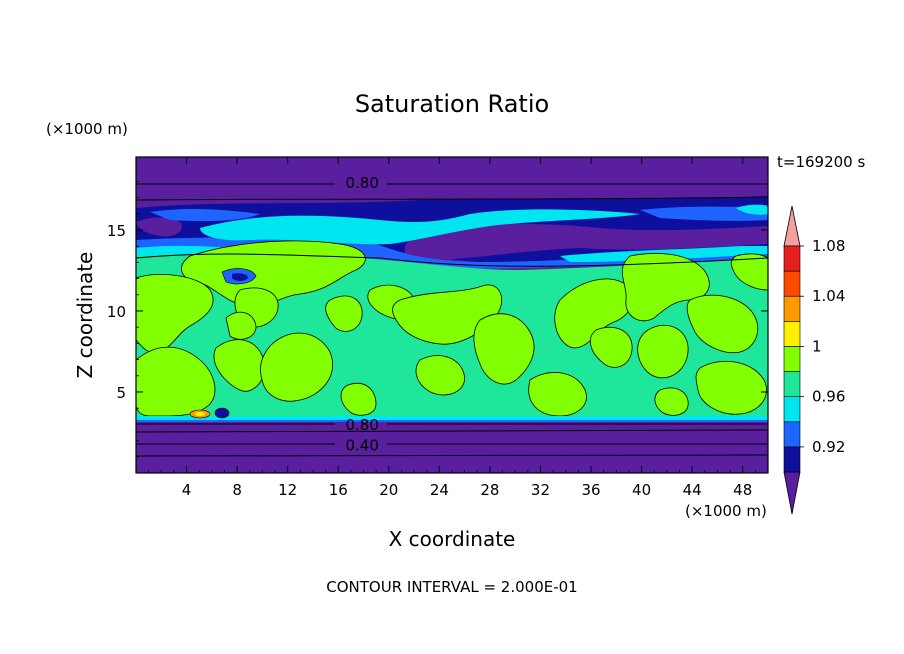 The width and height of the screenshot is (904, 654). What do you see at coordinates (814, 360) in the screenshot?
I see `colorbar: 0.92 0.96 1 1.04 1.08` at bounding box center [814, 360].